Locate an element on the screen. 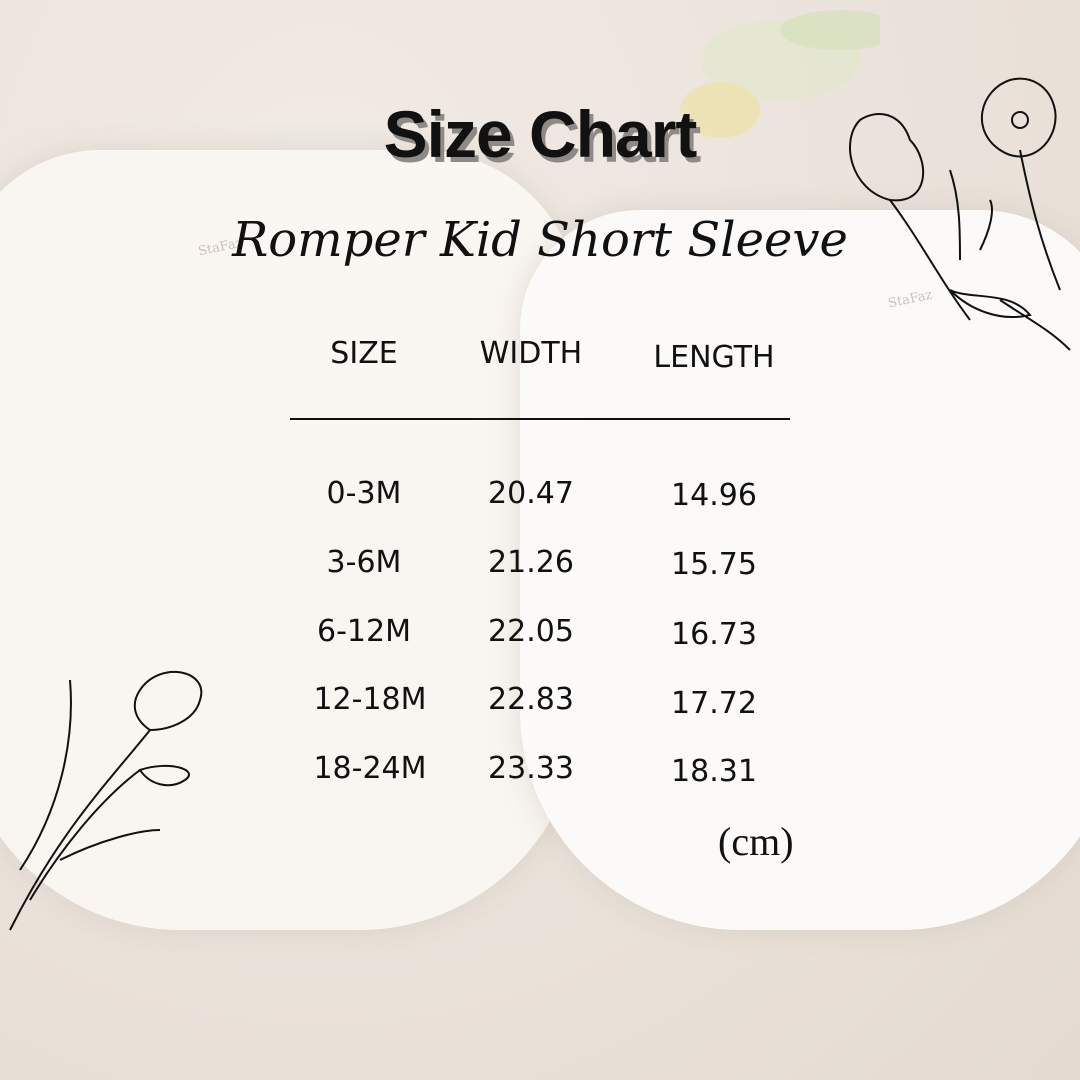 Image resolution: width=1080 pixels, height=1080 pixels. floral-lineart-bottom-left-icon is located at coordinates (106, 801).